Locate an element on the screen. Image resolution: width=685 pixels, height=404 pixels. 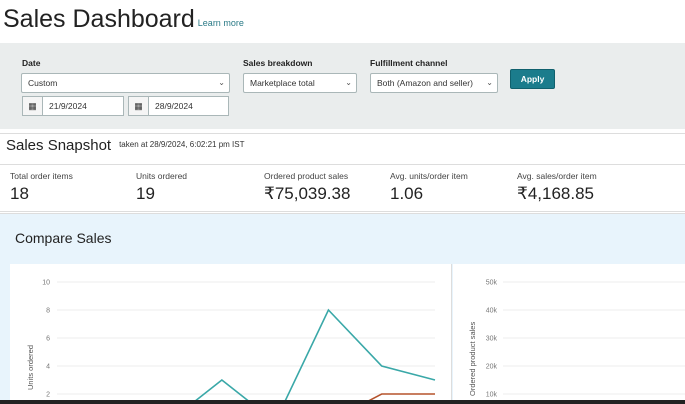
y-tick-label: 10k is located at coordinates (492, 395).